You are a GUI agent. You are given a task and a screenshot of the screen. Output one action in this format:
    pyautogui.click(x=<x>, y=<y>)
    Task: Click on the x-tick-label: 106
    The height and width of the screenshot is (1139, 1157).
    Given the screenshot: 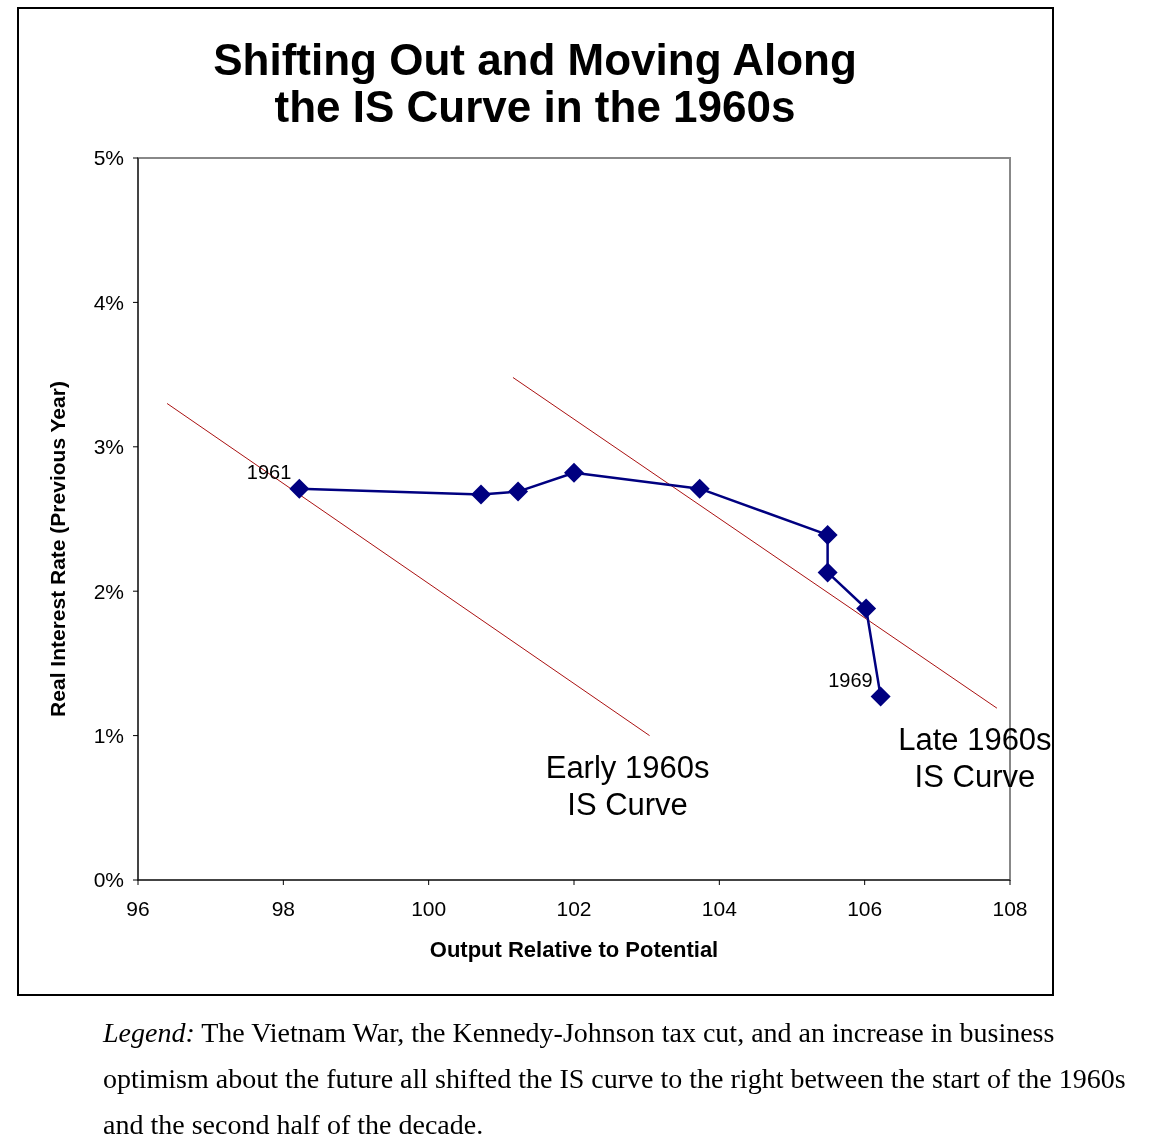 What is the action you would take?
    pyautogui.click(x=865, y=908)
    